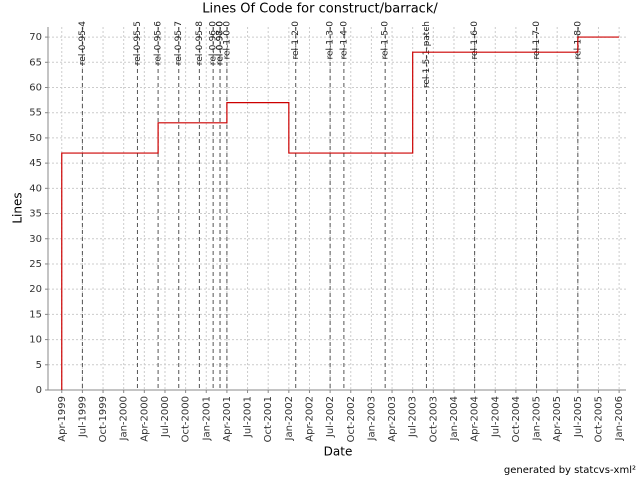  What do you see at coordinates (35, 113) in the screenshot?
I see `y-tick-label: 55` at bounding box center [35, 113].